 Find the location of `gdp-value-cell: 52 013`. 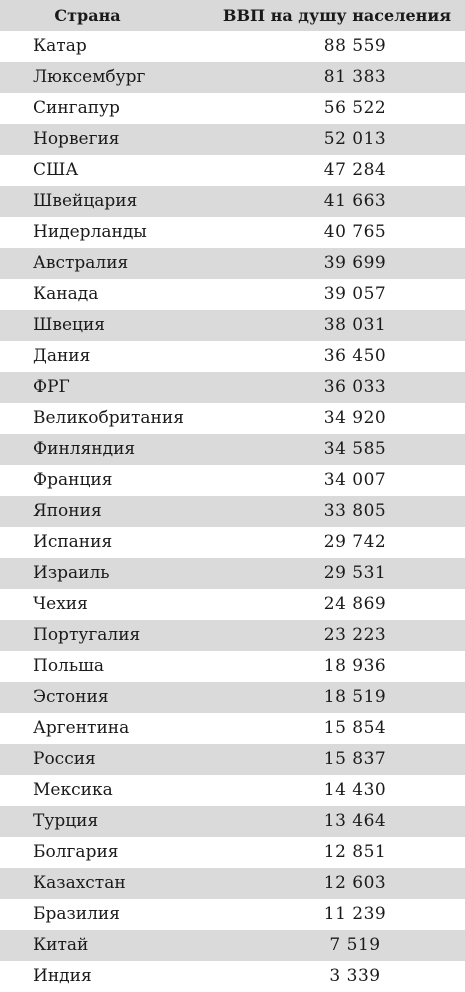

gdp-value-cell: 52 013 is located at coordinates (355, 139).